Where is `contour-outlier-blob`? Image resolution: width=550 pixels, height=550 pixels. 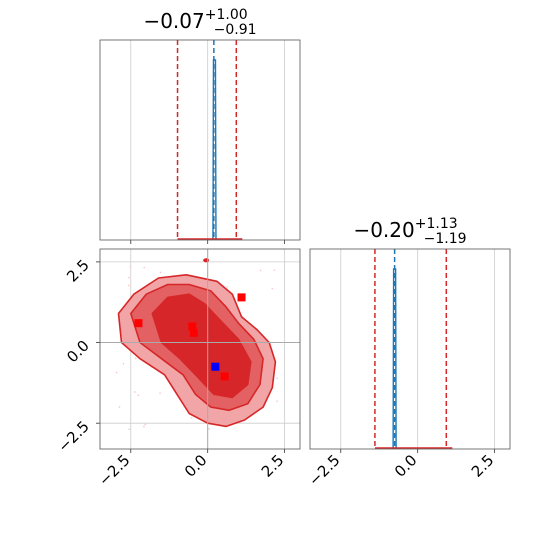 contour-outlier-blob is located at coordinates (206, 260).